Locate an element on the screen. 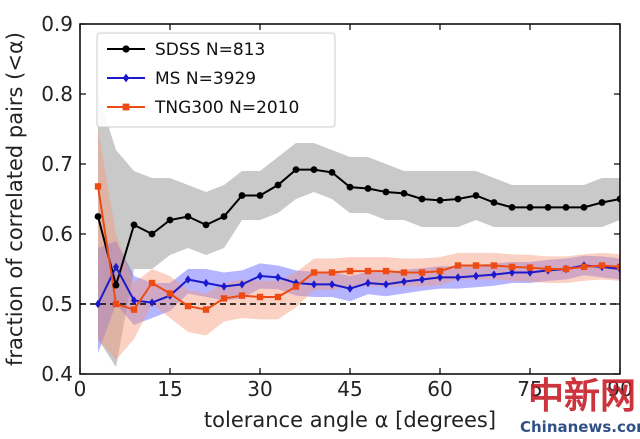 Image resolution: width=640 pixels, height=439 pixels. legend-box is located at coordinates (216, 80).